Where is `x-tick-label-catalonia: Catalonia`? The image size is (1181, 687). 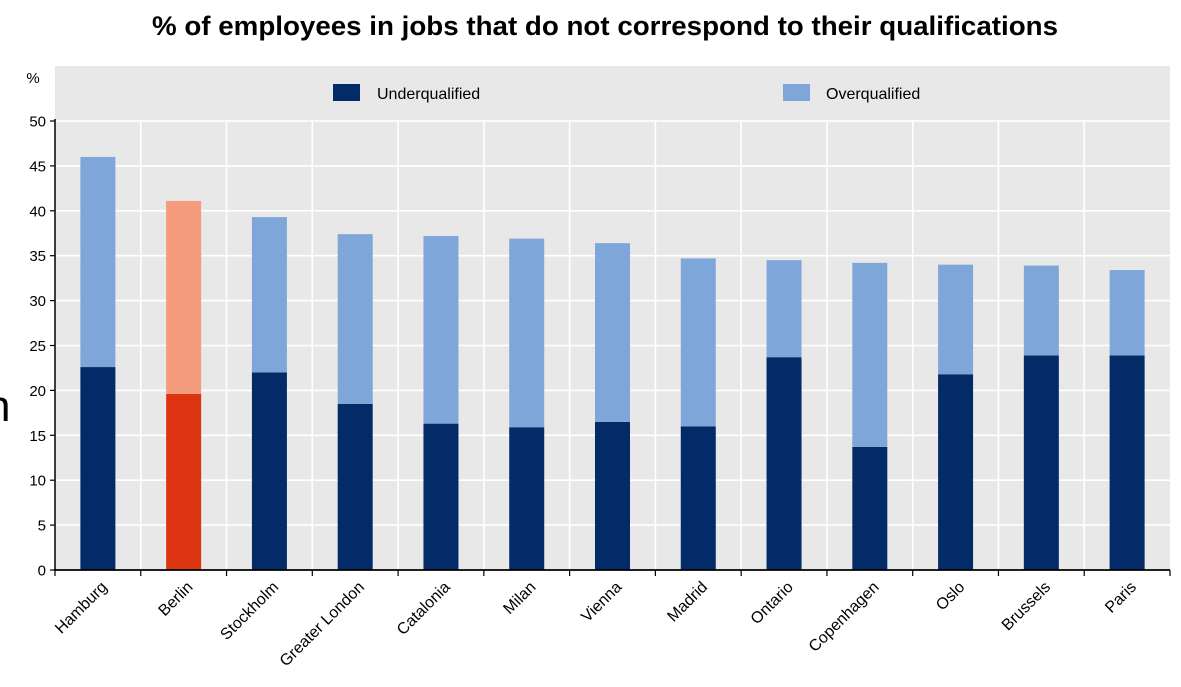 x-tick-label-catalonia: Catalonia is located at coordinates (424, 609).